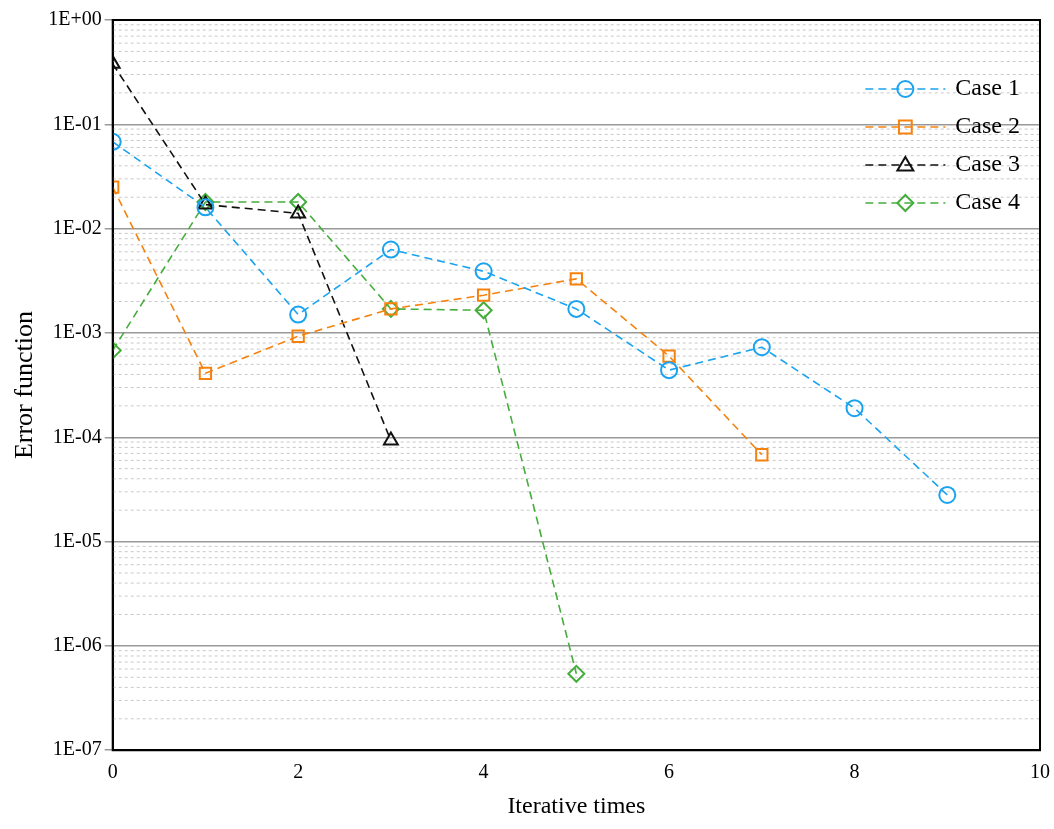 This screenshot has height=829, width=1054. I want to click on y-tick-label: 1E-02, so click(77, 226).